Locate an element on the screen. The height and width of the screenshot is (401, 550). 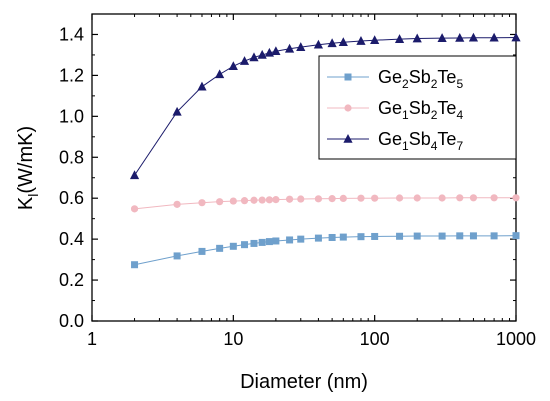
y-tick-label: 0.8 is located at coordinates (71, 157).